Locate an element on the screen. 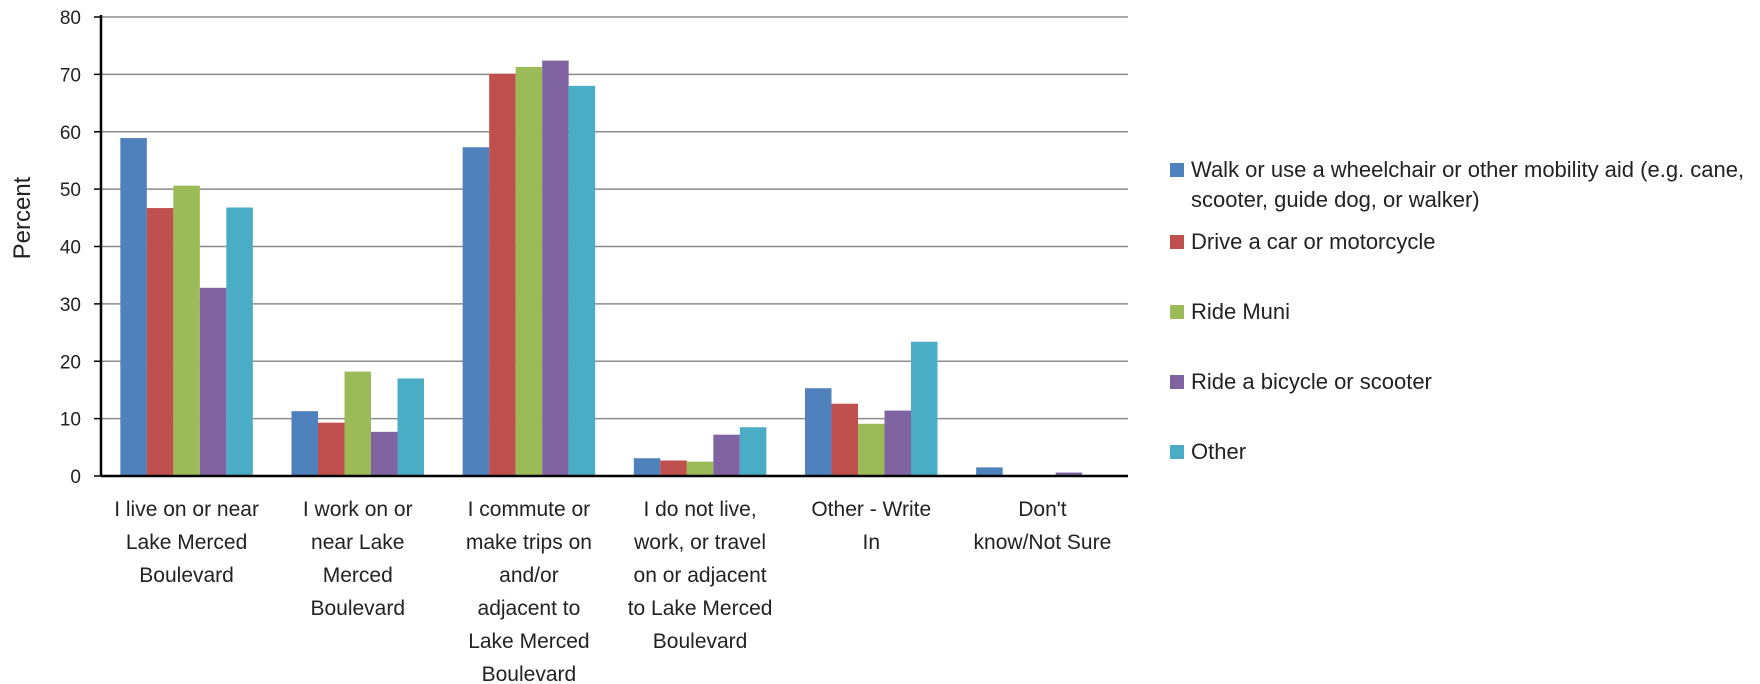  x-category-label-line: near Lake is located at coordinates (357, 542).